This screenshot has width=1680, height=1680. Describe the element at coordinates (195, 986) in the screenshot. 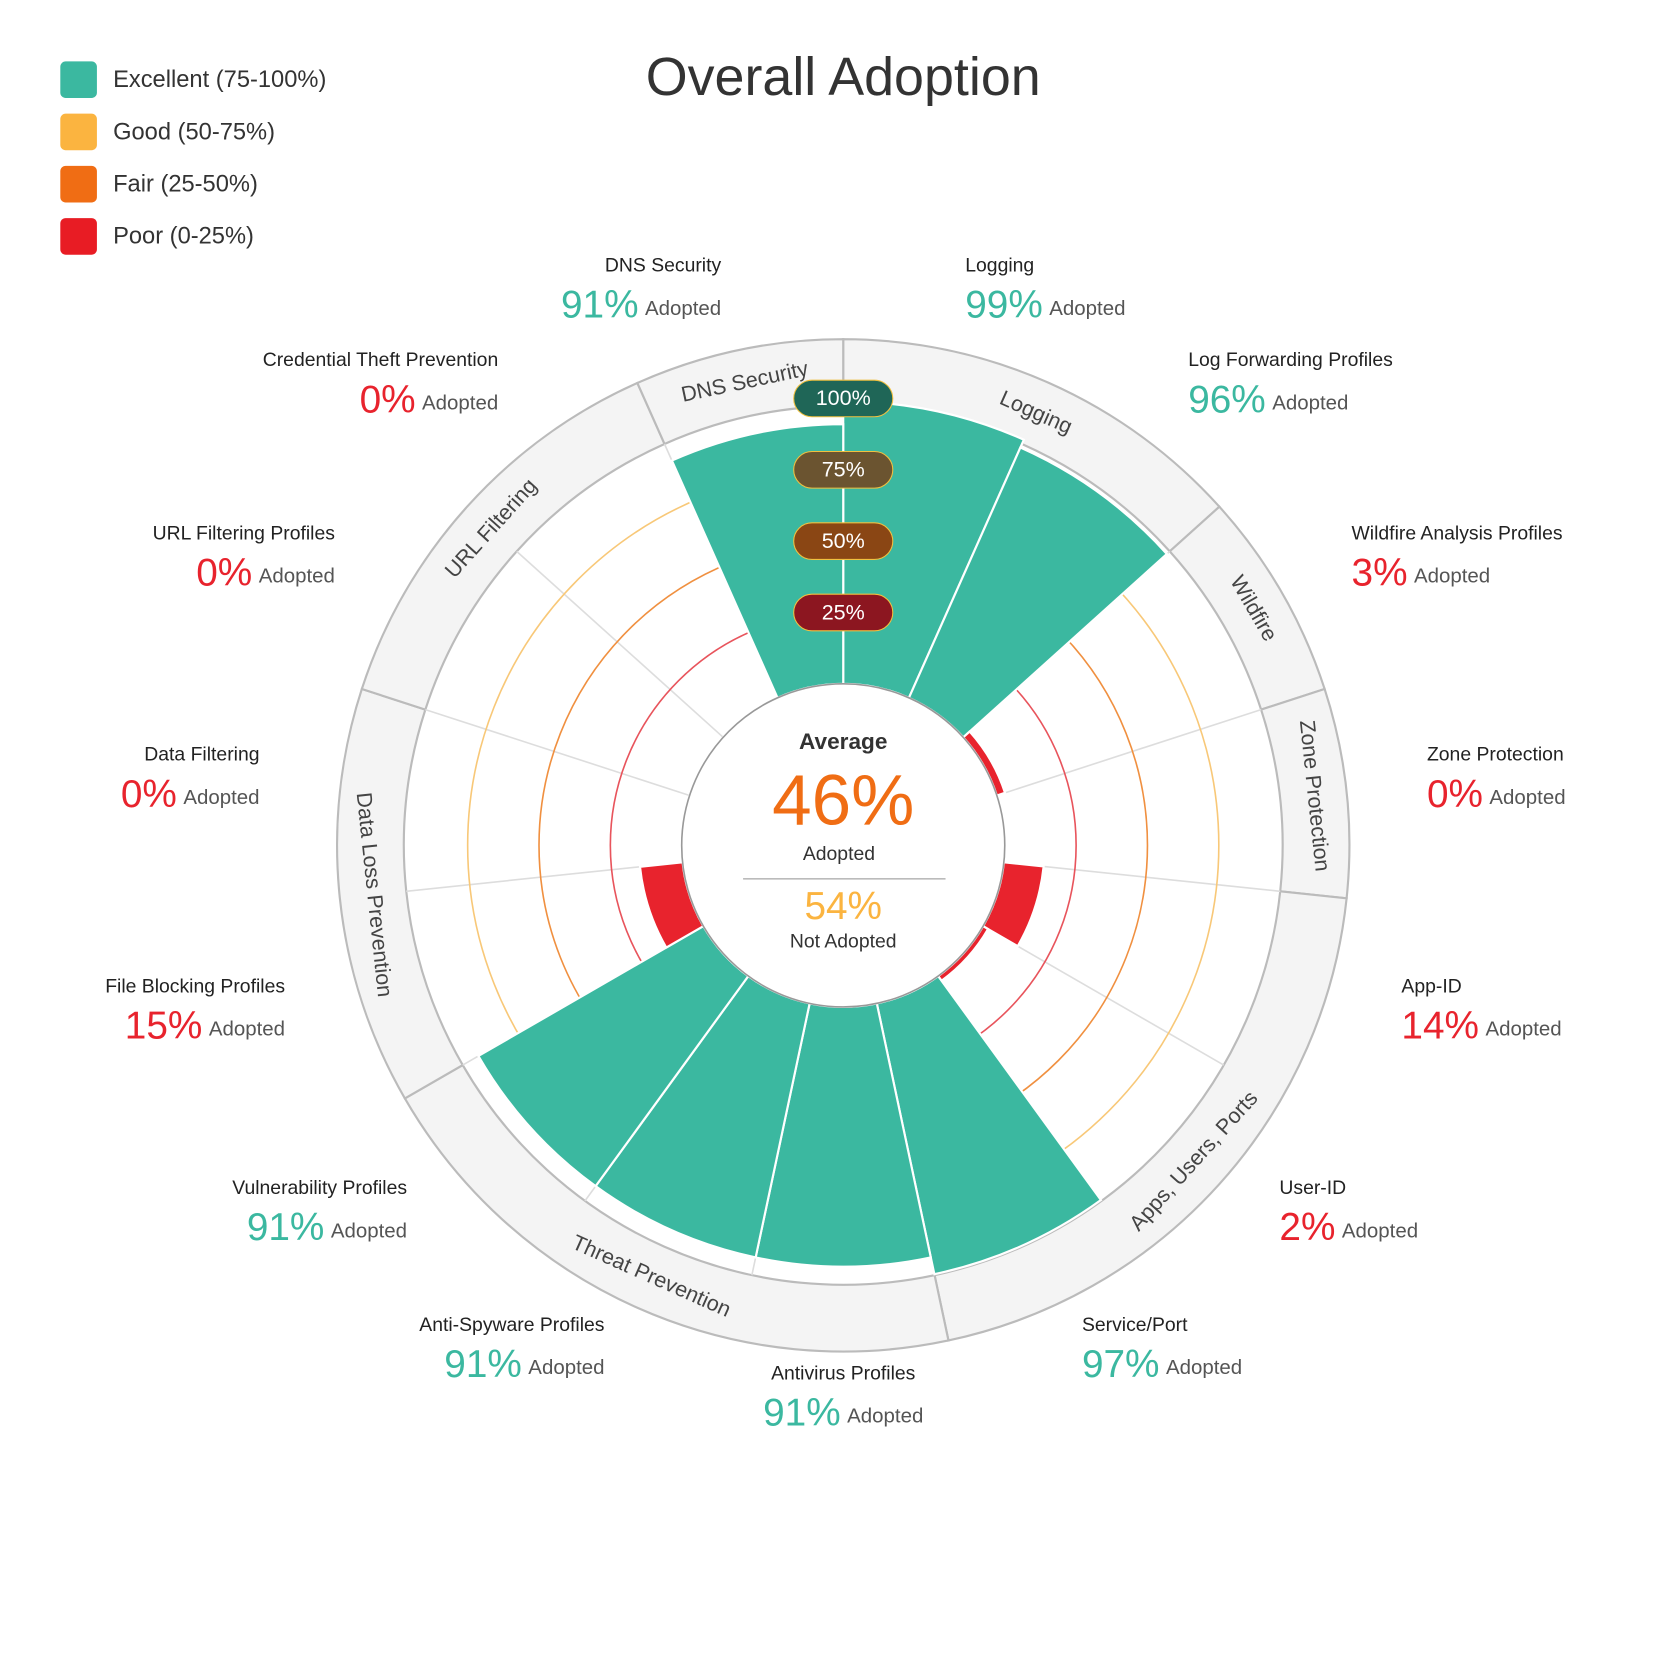

I see `category-label: File Blocking Profiles` at that location.